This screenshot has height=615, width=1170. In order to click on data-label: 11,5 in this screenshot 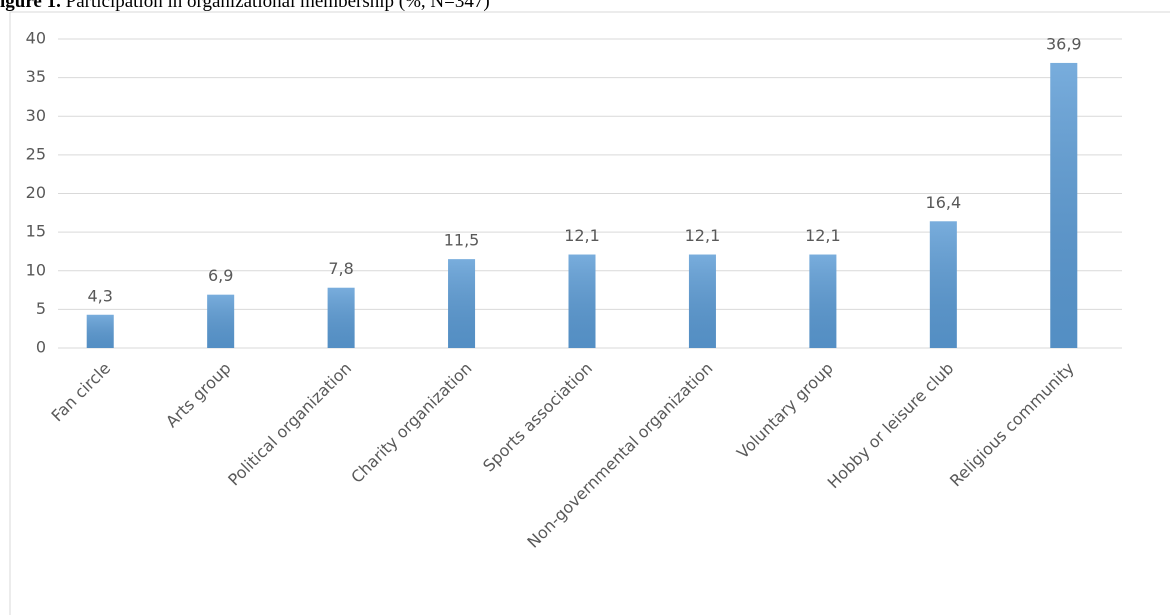, I will do `click(462, 240)`.